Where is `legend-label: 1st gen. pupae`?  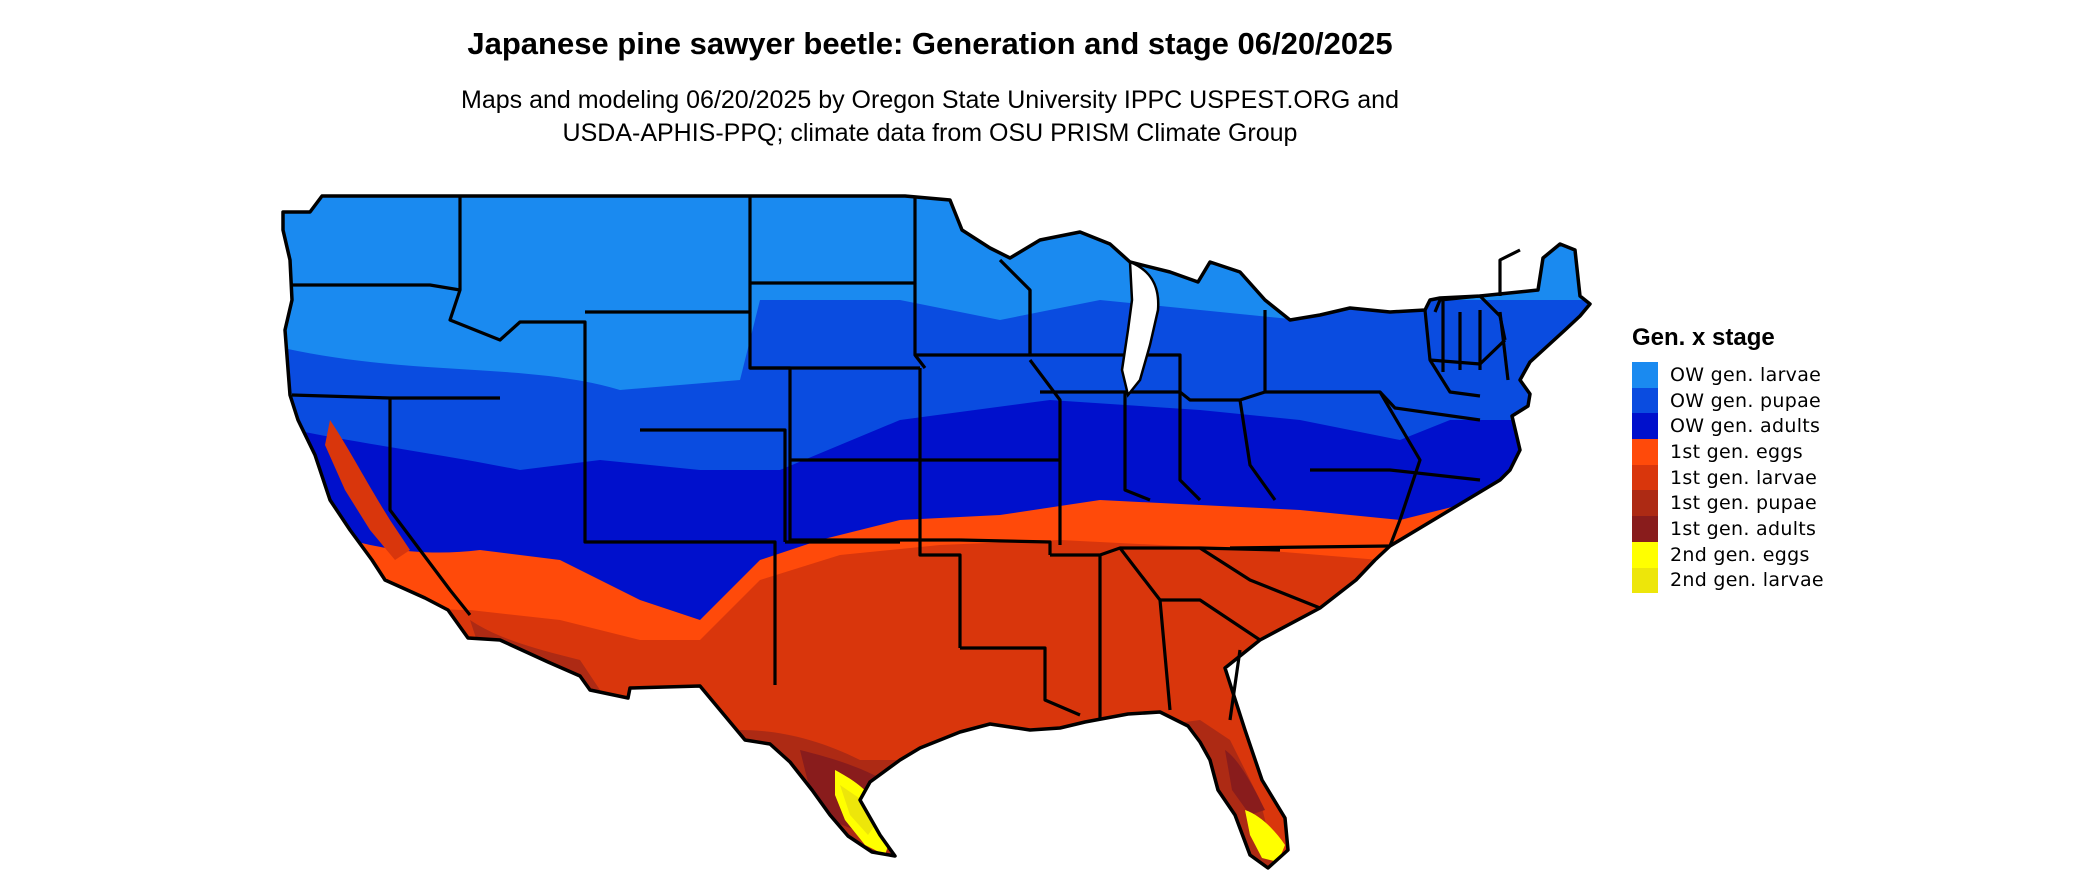
legend-label: 1st gen. pupae is located at coordinates (1744, 503).